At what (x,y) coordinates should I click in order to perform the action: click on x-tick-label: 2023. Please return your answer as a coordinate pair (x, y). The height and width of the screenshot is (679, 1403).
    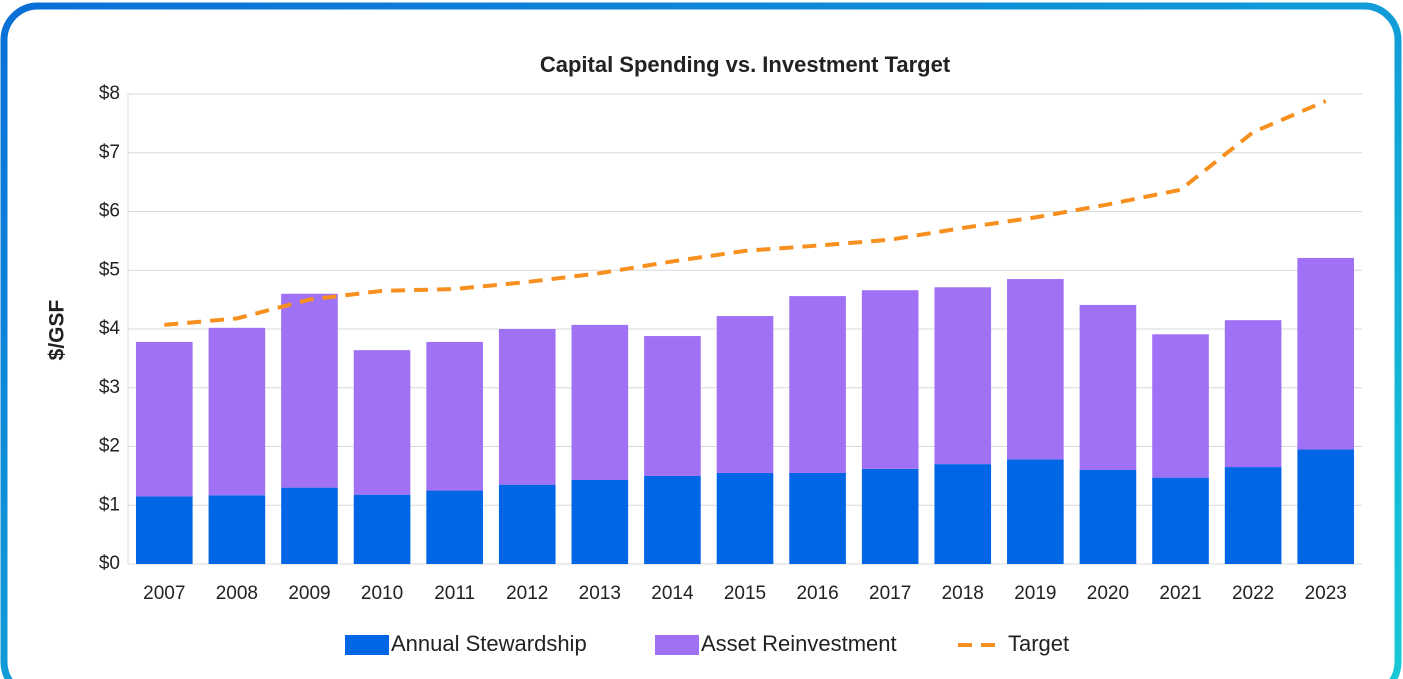
    Looking at the image, I should click on (1326, 593).